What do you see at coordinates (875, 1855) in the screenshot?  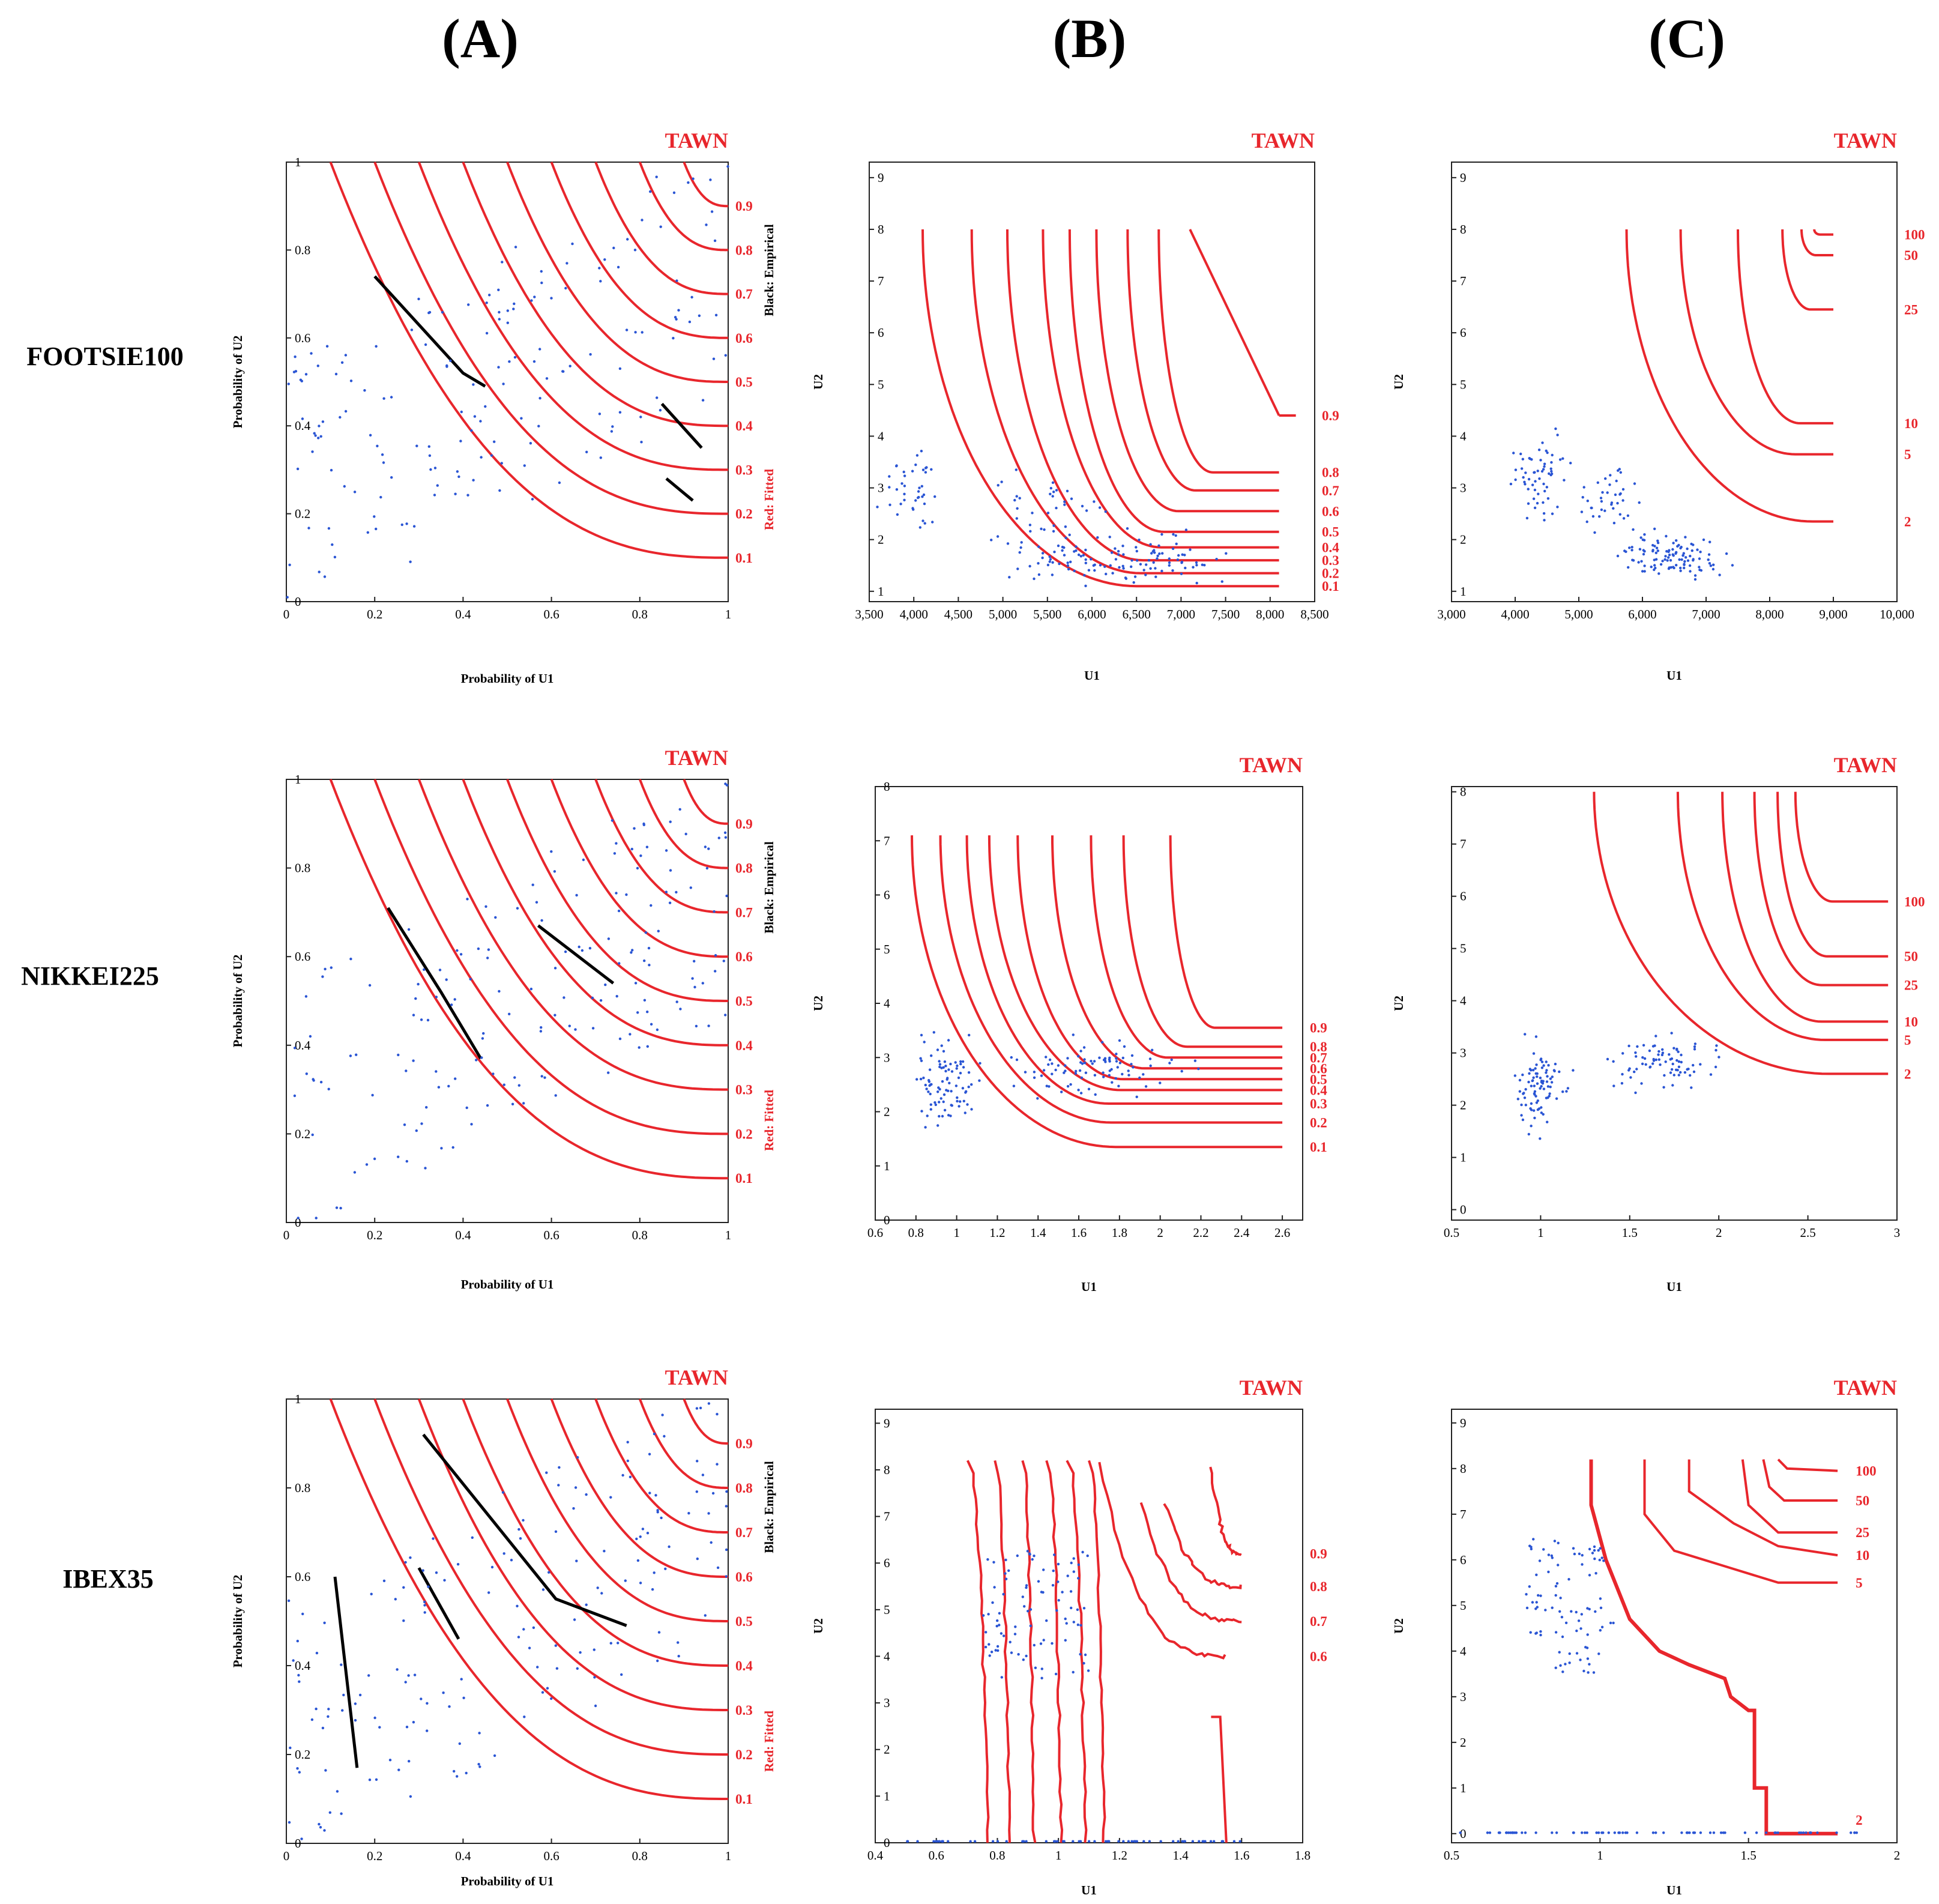 I see `x-tick-label: 0.4` at bounding box center [875, 1855].